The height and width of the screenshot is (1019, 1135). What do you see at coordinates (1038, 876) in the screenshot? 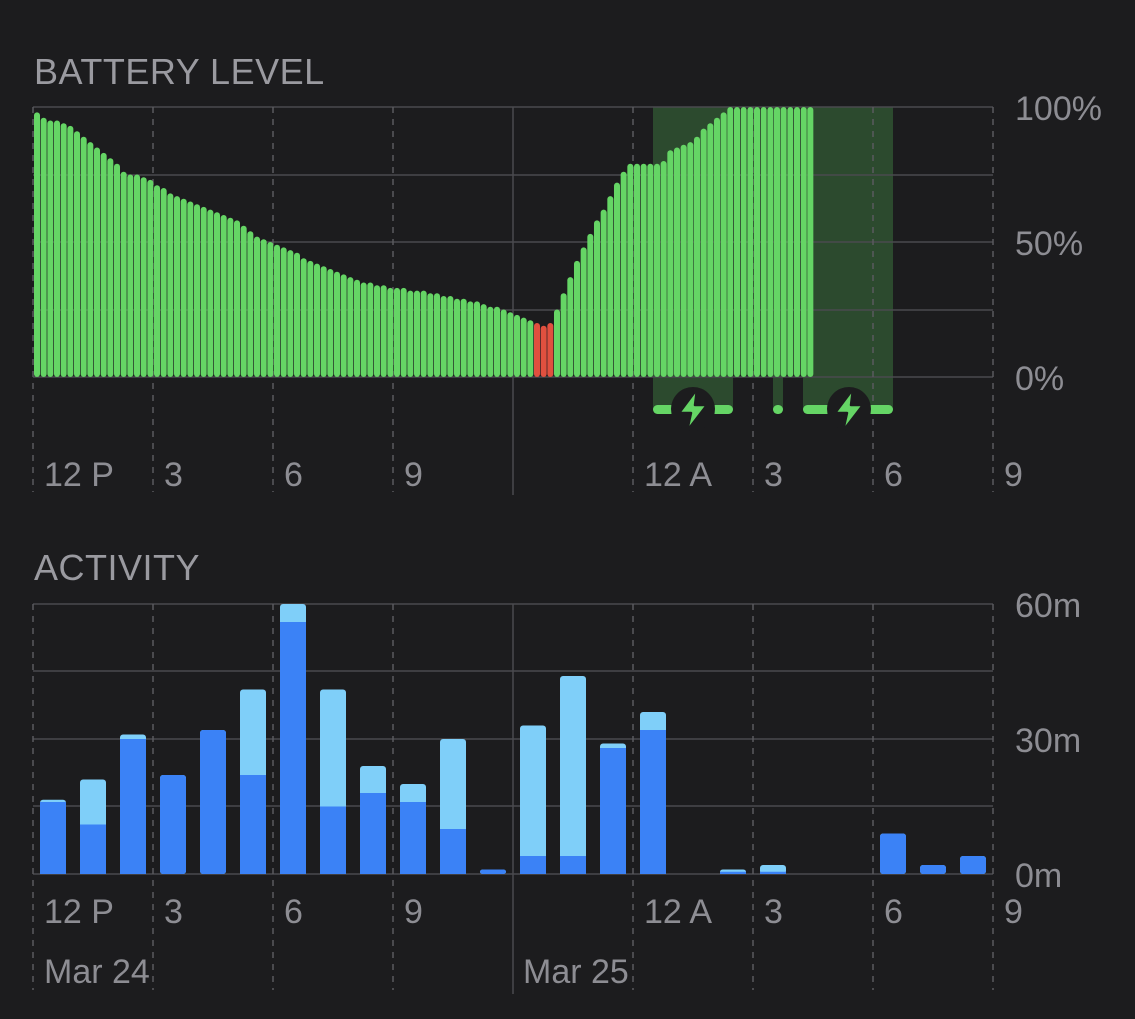
I see `activity-y-label-0m: 0m` at bounding box center [1038, 876].